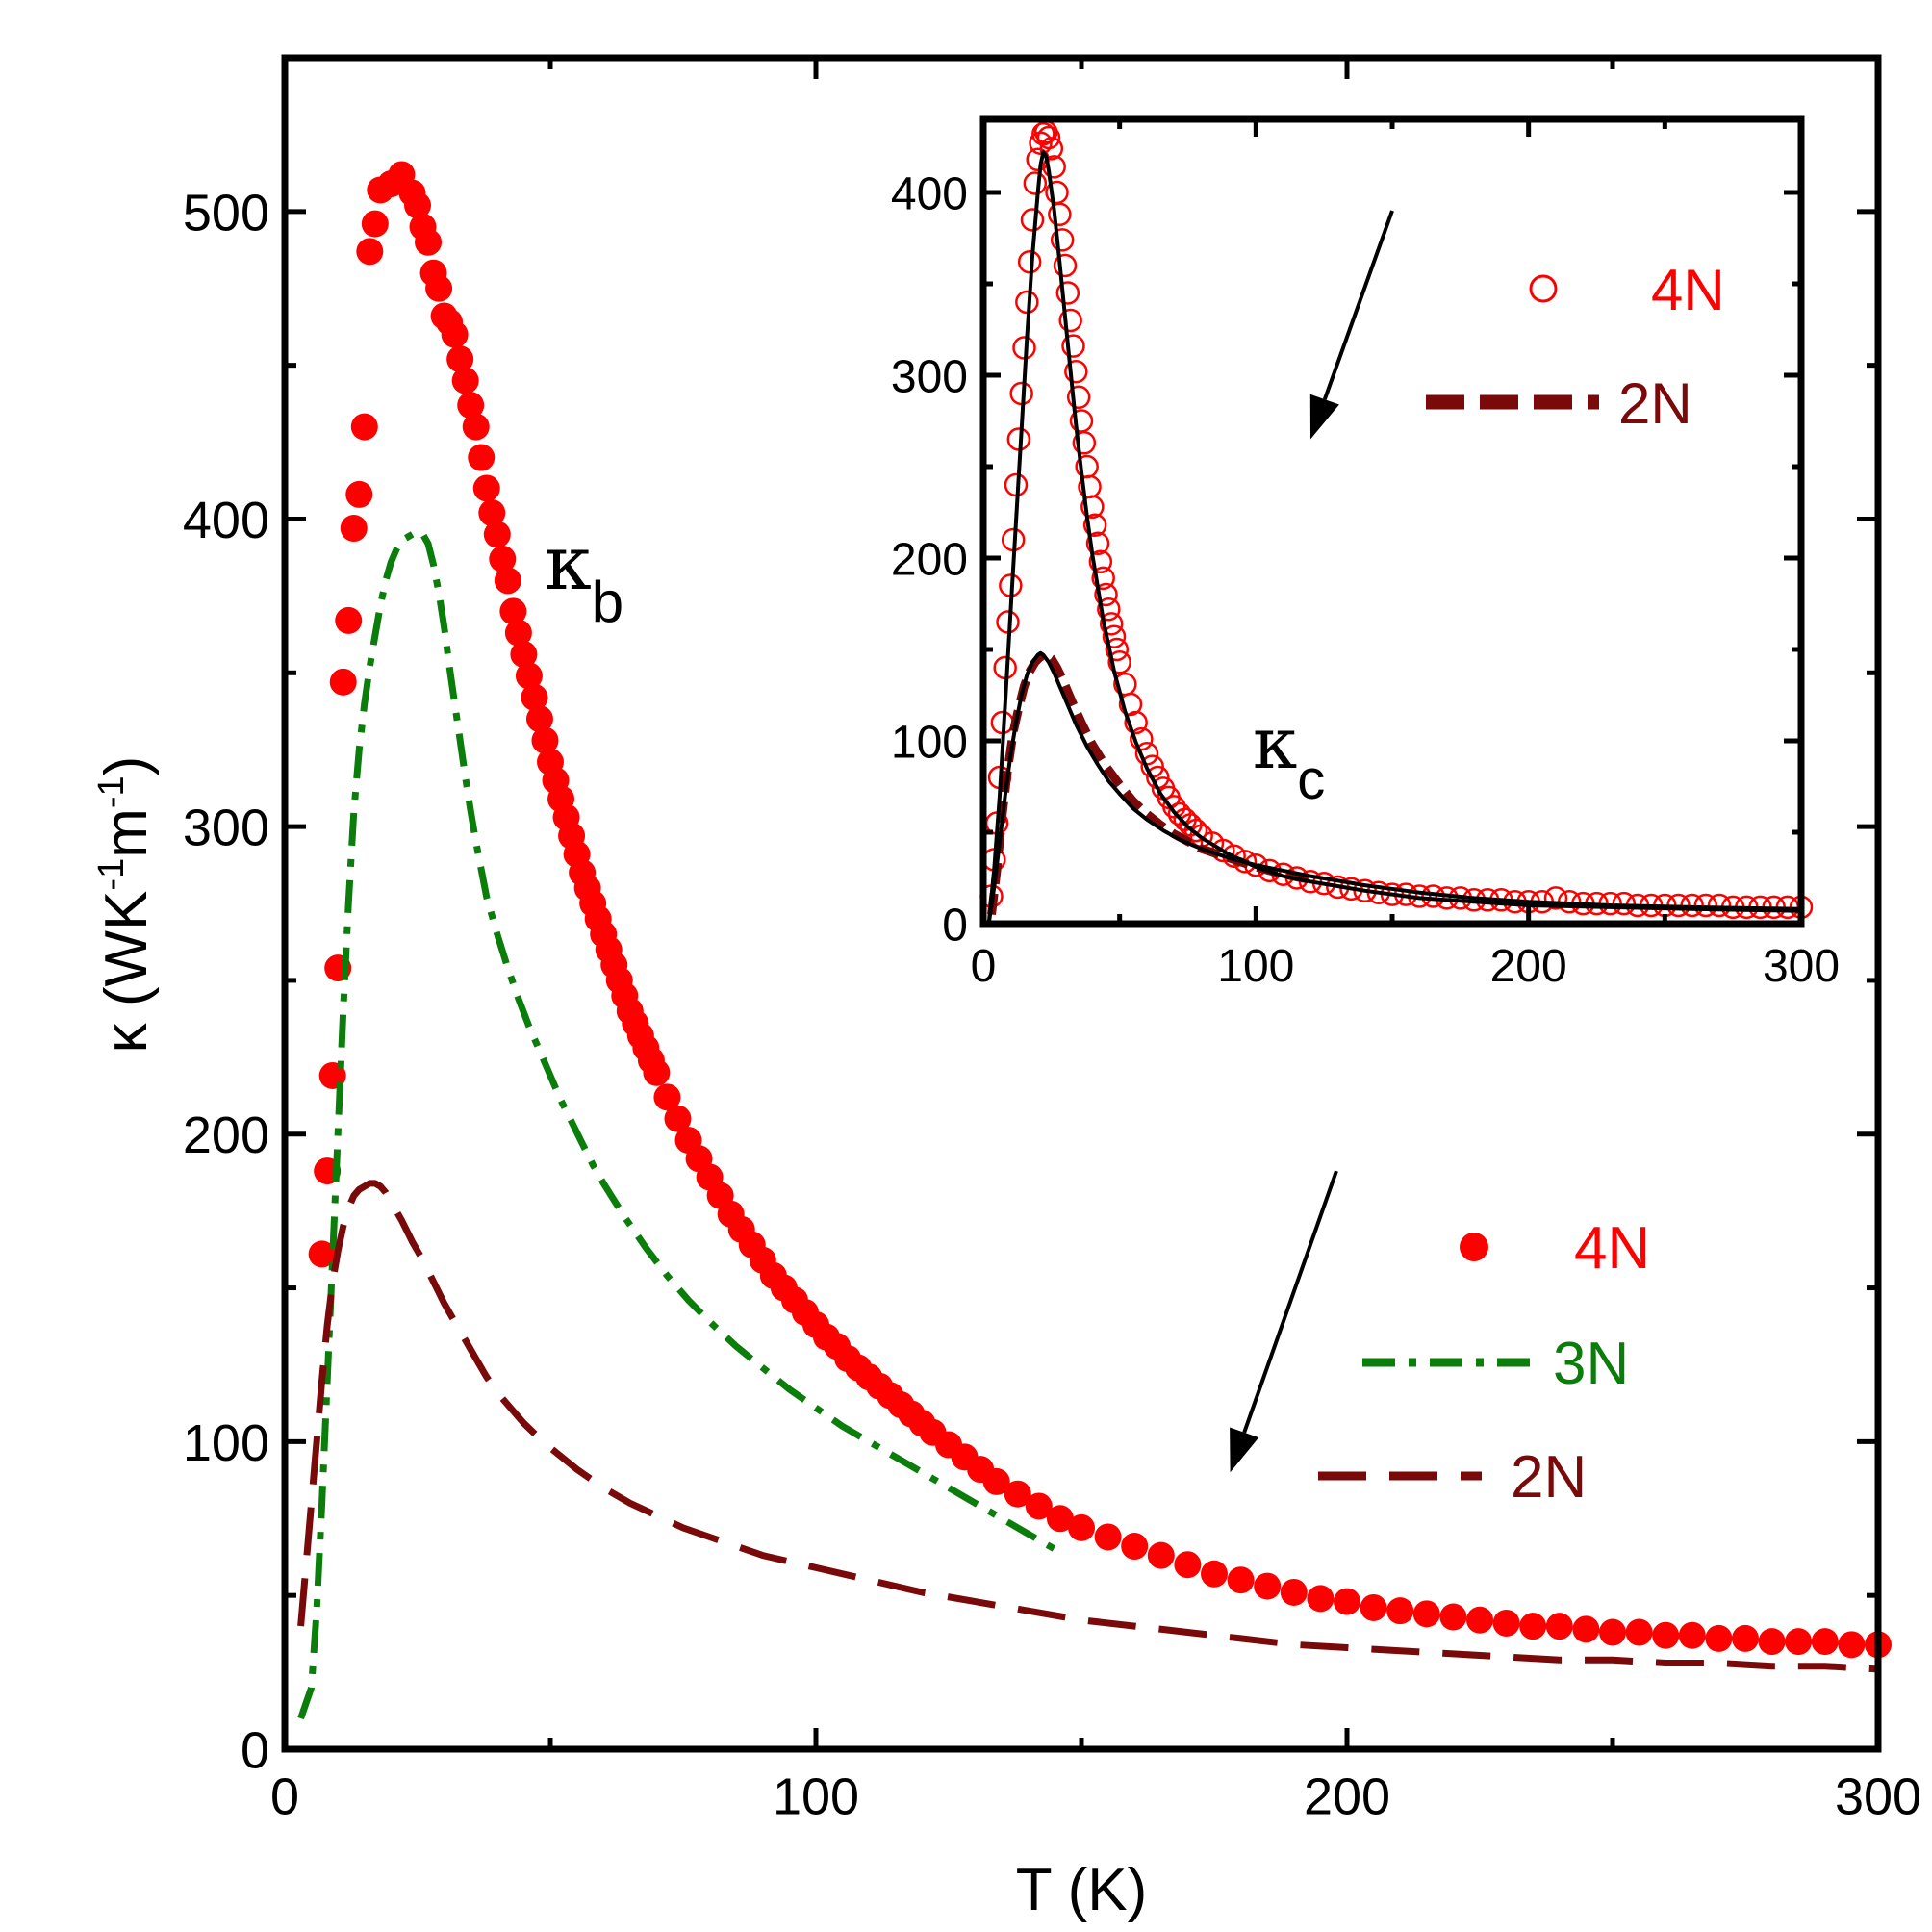 Image resolution: width=1932 pixels, height=1932 pixels. I want to click on main-arrow, so click(1284, 1321).